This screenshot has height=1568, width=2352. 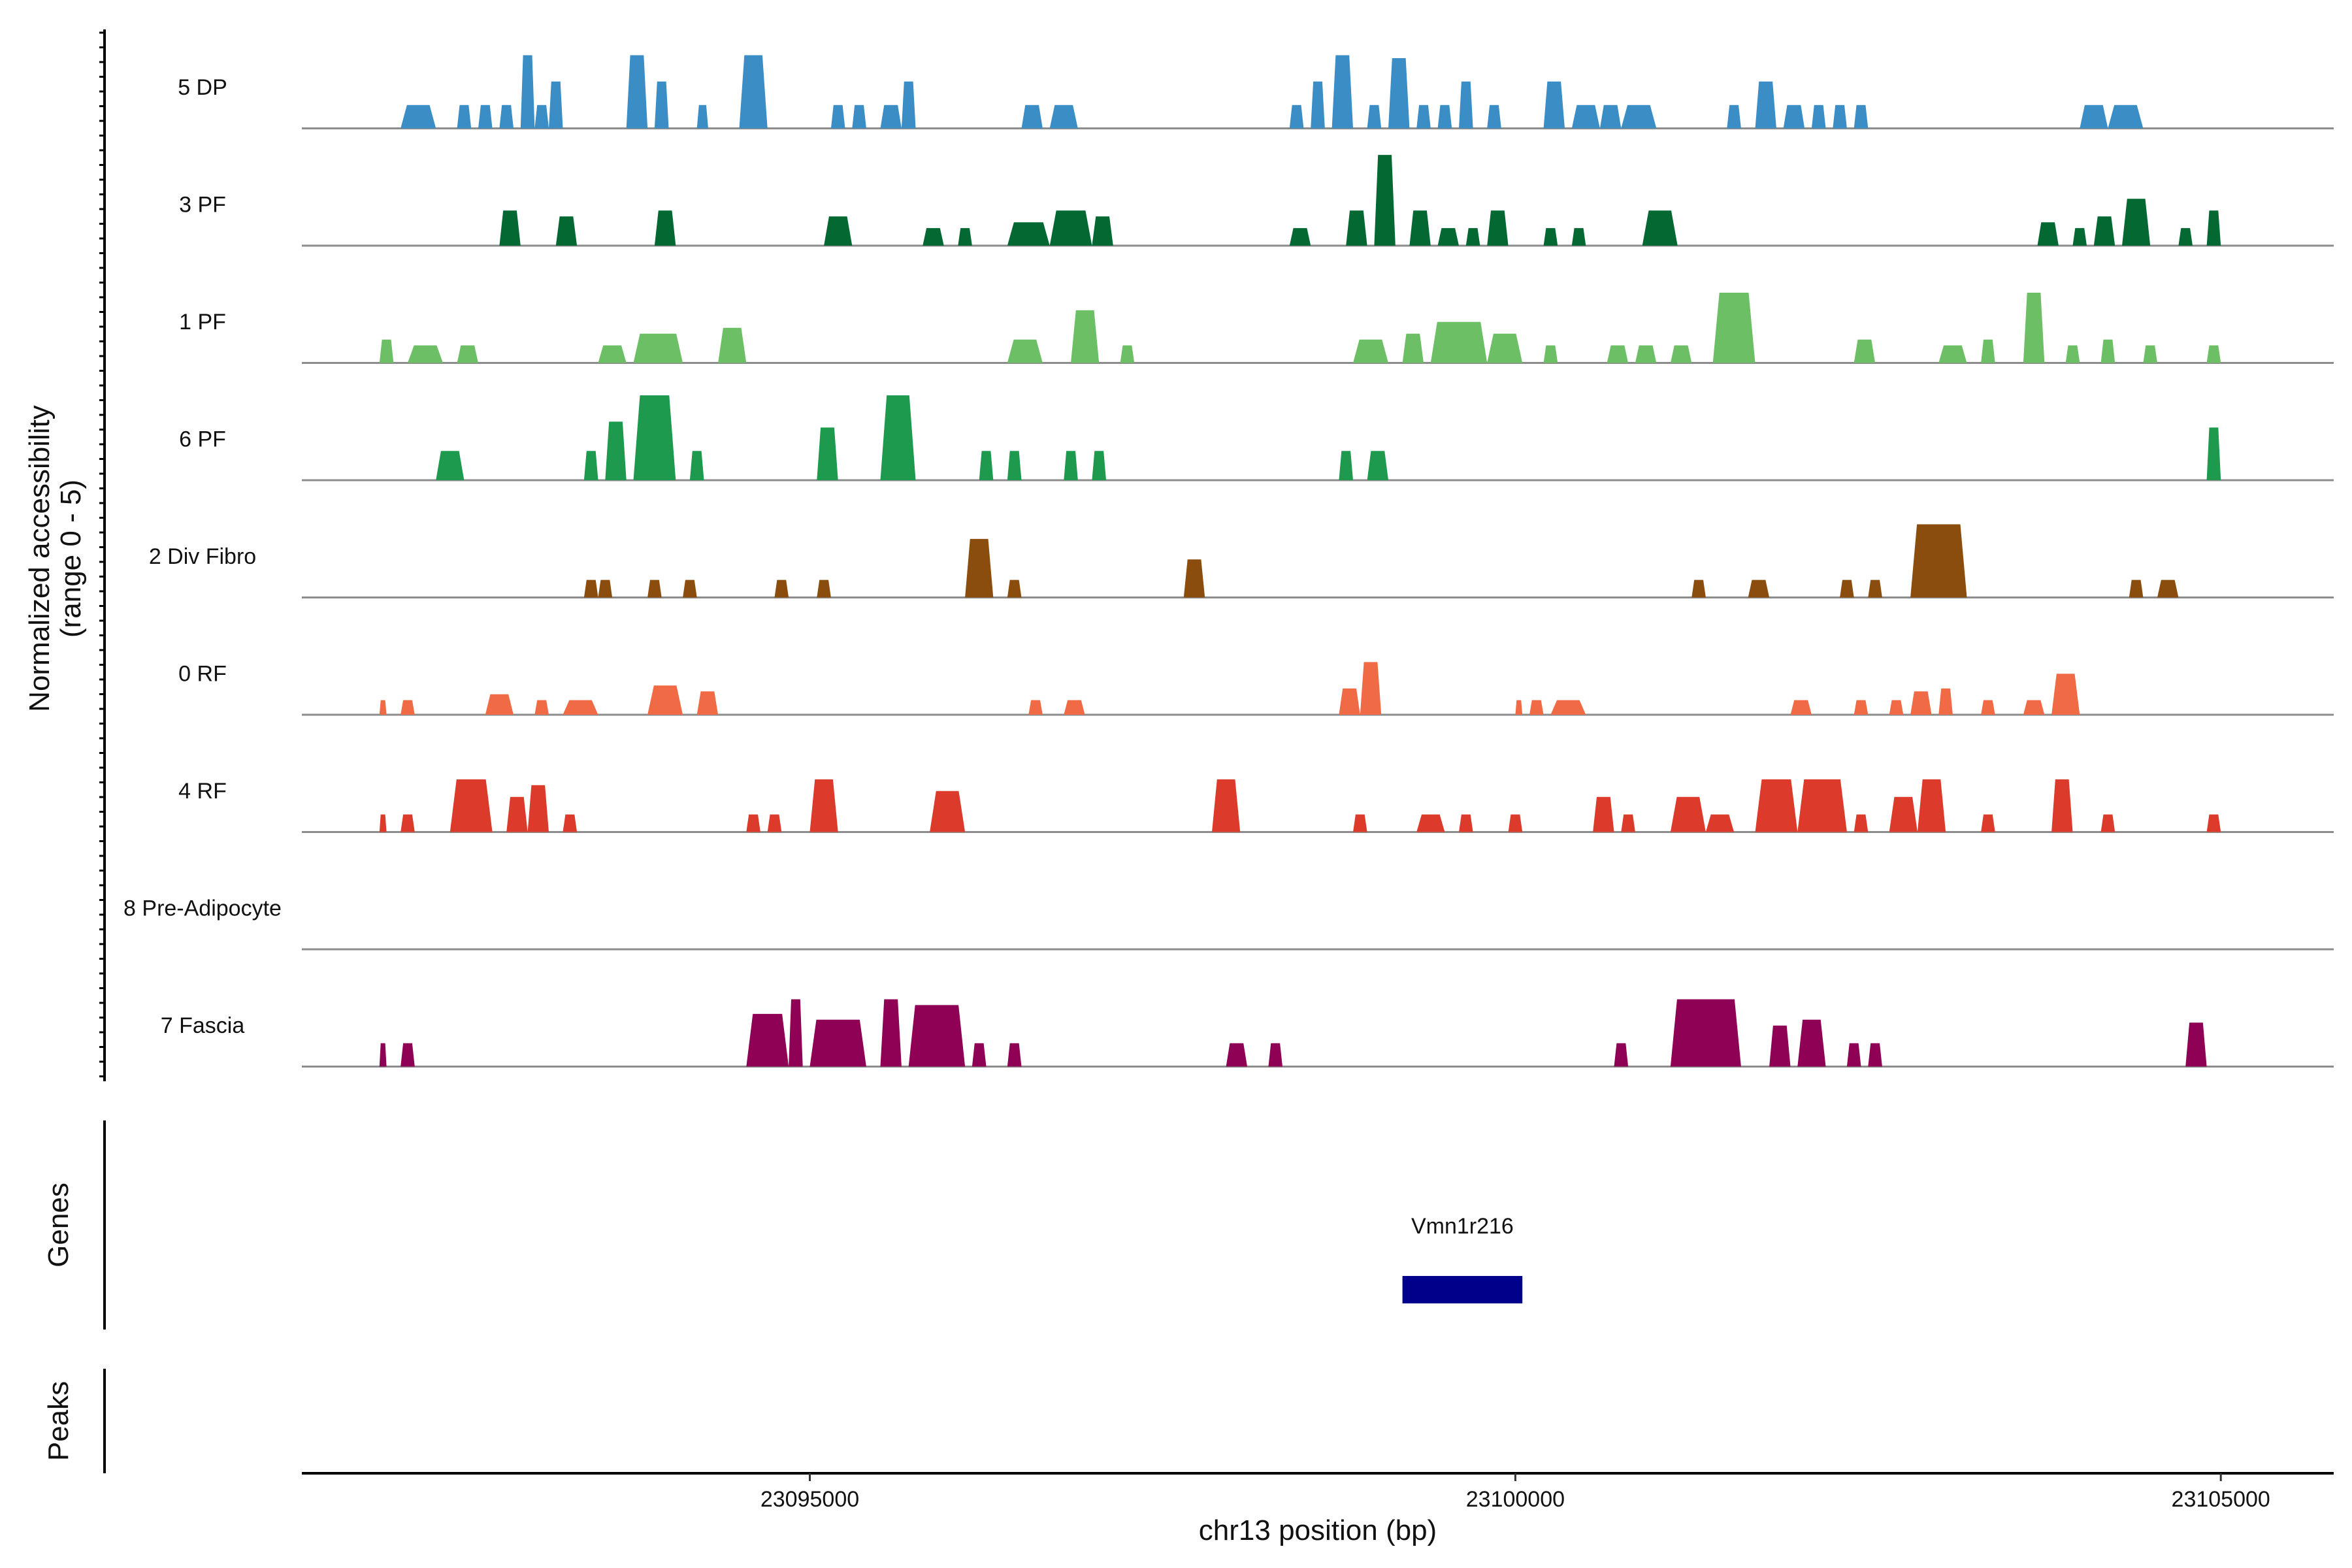 I want to click on track-label: 4 RF, so click(x=202, y=791).